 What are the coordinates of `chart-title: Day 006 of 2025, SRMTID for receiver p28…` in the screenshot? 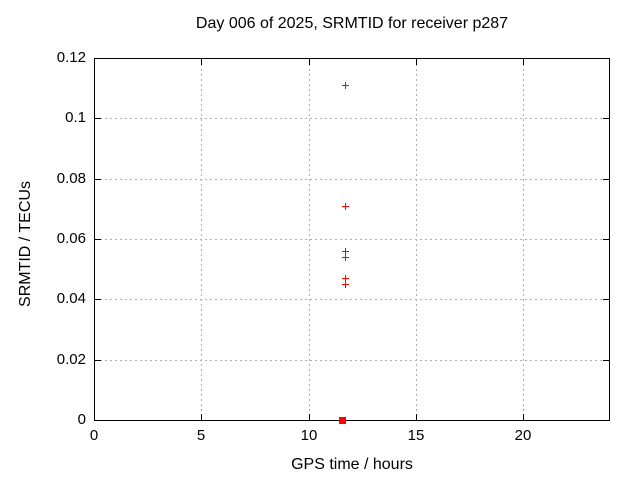 It's located at (352, 23).